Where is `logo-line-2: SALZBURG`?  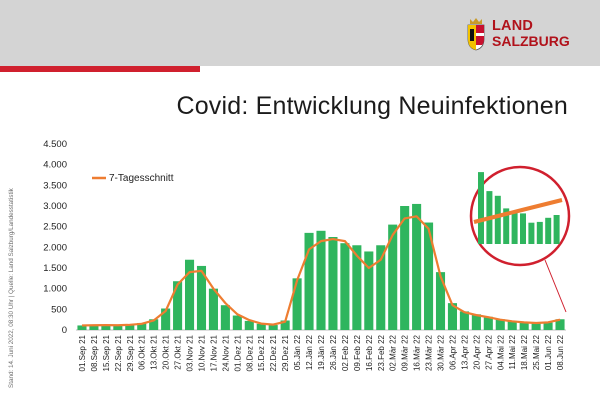 logo-line-2: SALZBURG is located at coordinates (531, 41).